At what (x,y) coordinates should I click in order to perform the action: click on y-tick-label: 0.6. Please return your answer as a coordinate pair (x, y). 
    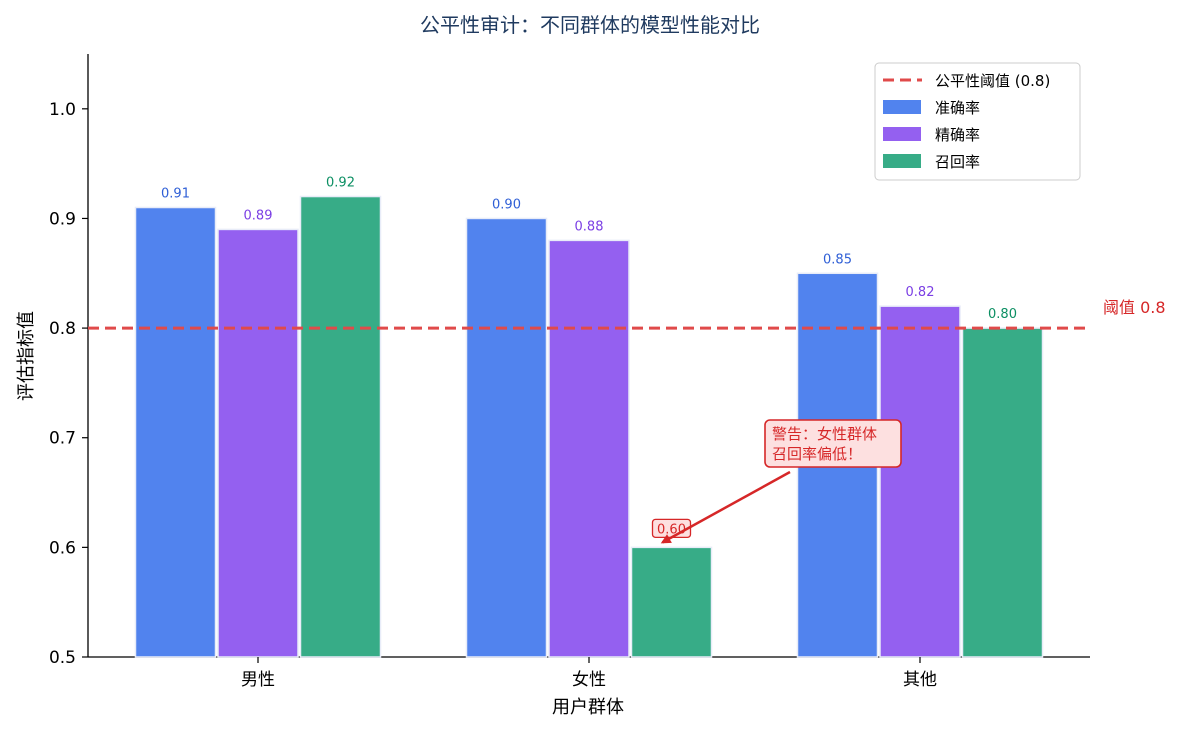
    Looking at the image, I should click on (62, 548).